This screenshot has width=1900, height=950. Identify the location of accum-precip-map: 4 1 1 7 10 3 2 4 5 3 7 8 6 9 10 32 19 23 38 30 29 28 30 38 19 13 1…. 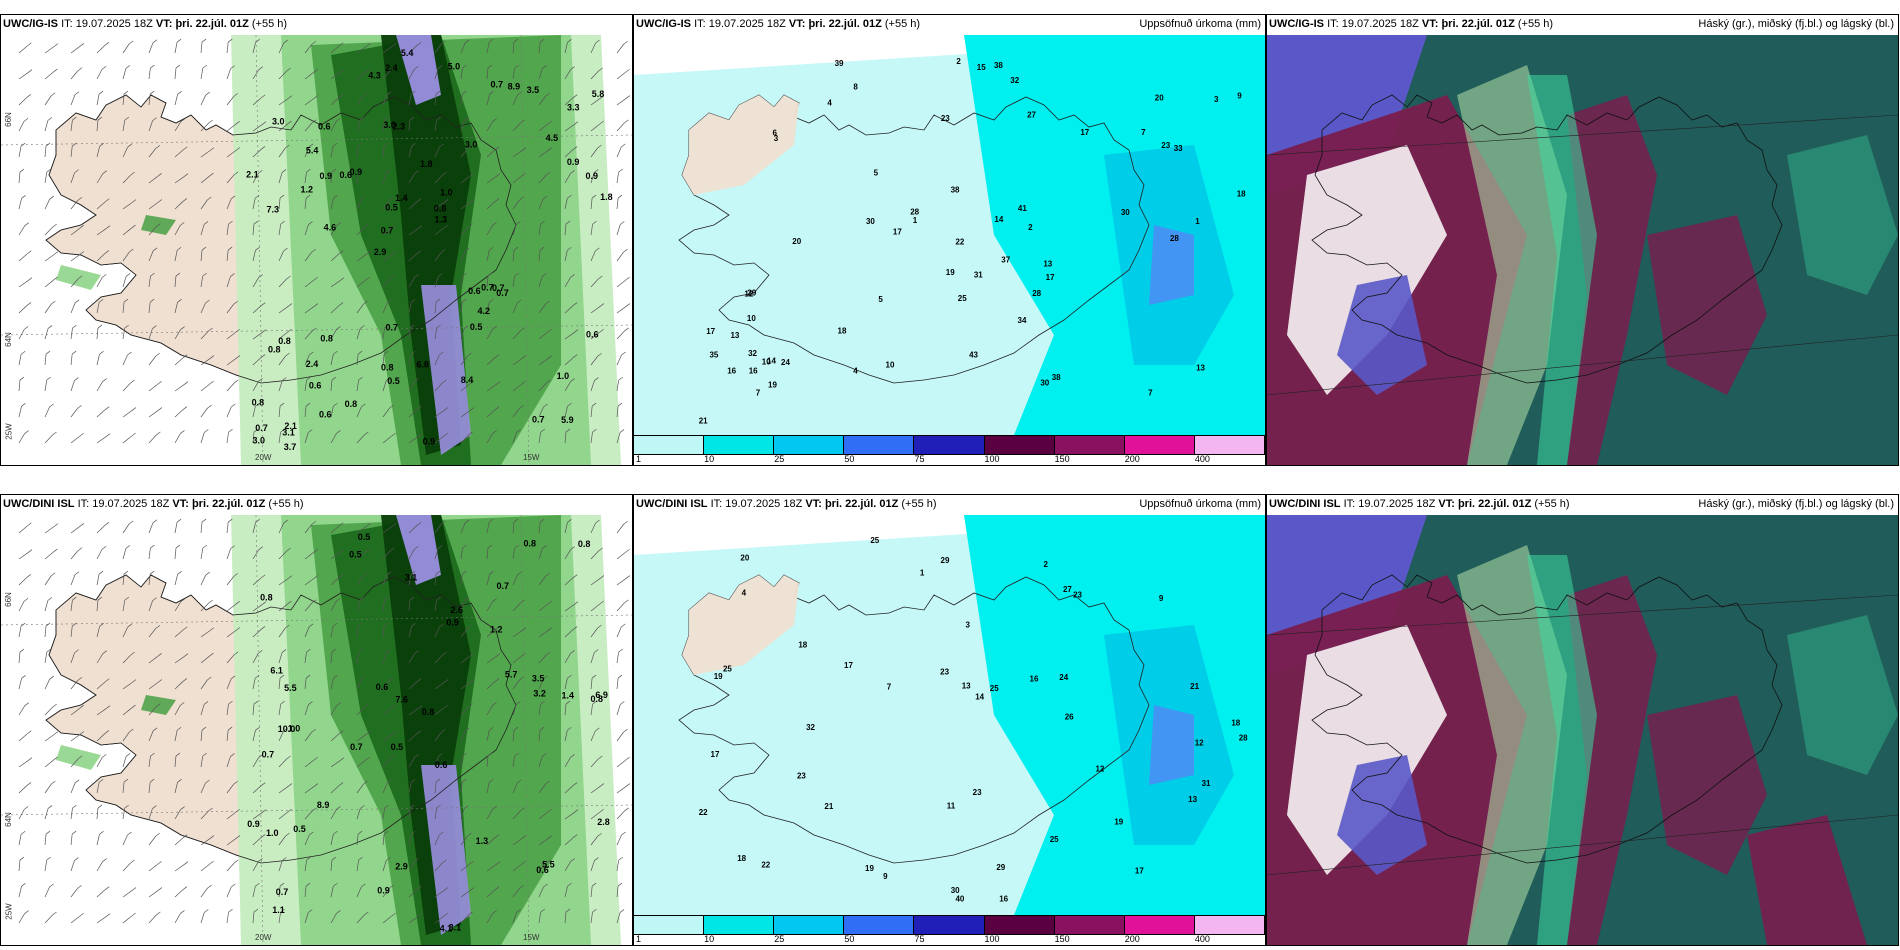
(949, 235).